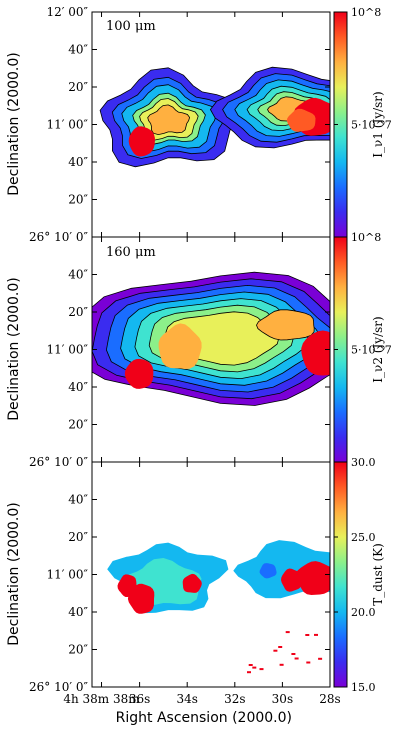 This screenshot has width=415, height=738. Describe the element at coordinates (131, 26) in the screenshot. I see `panel-label-100um: 100 μm` at that location.